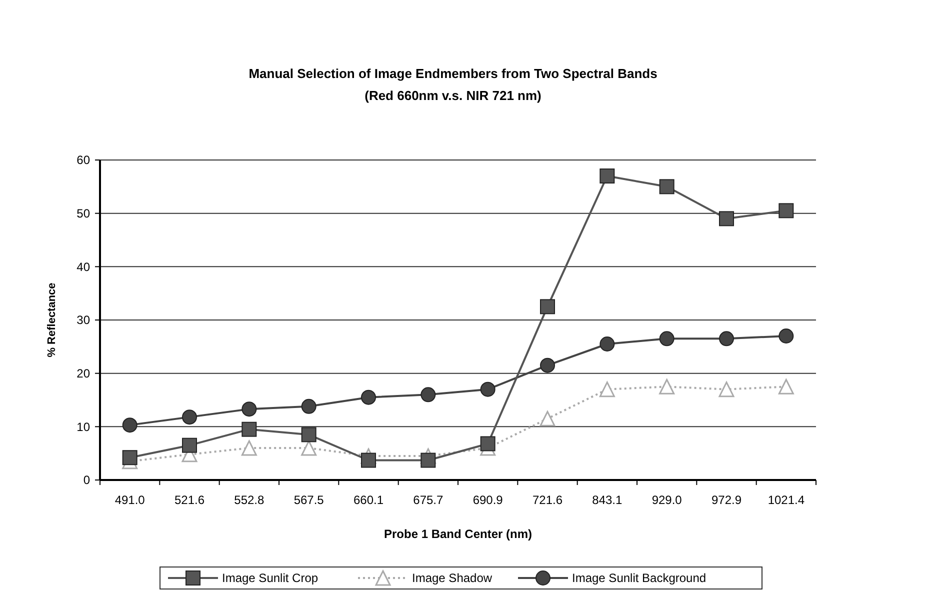 This screenshot has width=926, height=608. I want to click on y-axis-title: % Reflectance, so click(52, 320).